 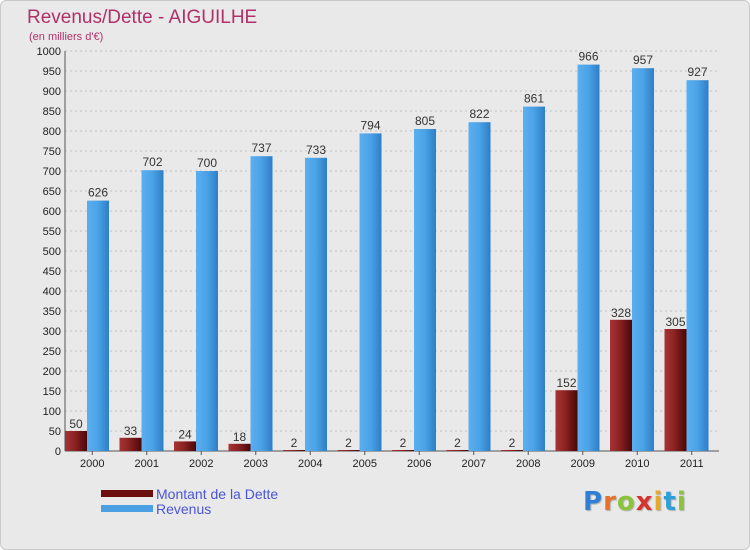 What do you see at coordinates (52, 152) in the screenshot?
I see `y-tick-label: 750` at bounding box center [52, 152].